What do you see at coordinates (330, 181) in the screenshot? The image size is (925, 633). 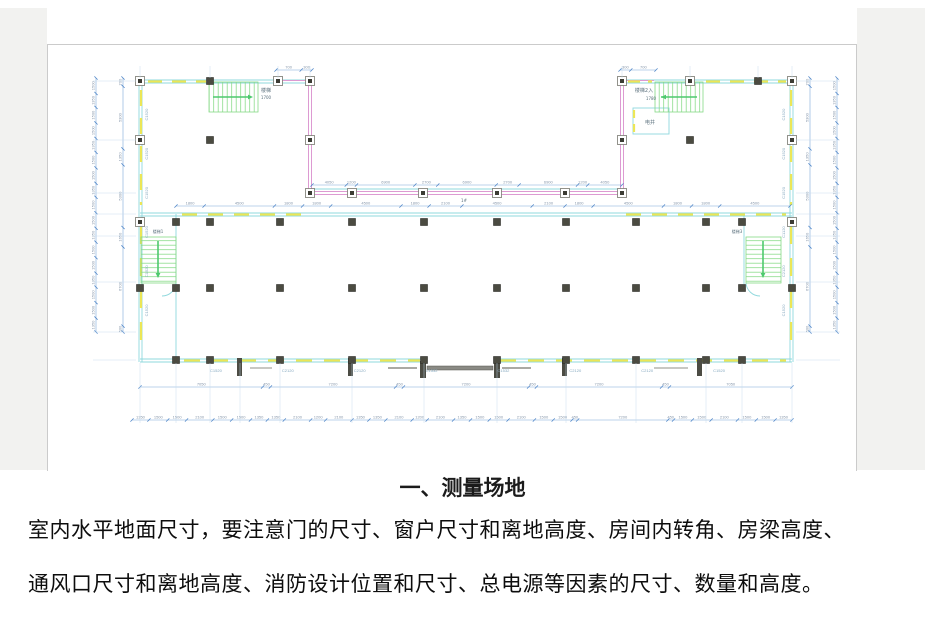 I see `svg-text: 4050` at bounding box center [330, 181].